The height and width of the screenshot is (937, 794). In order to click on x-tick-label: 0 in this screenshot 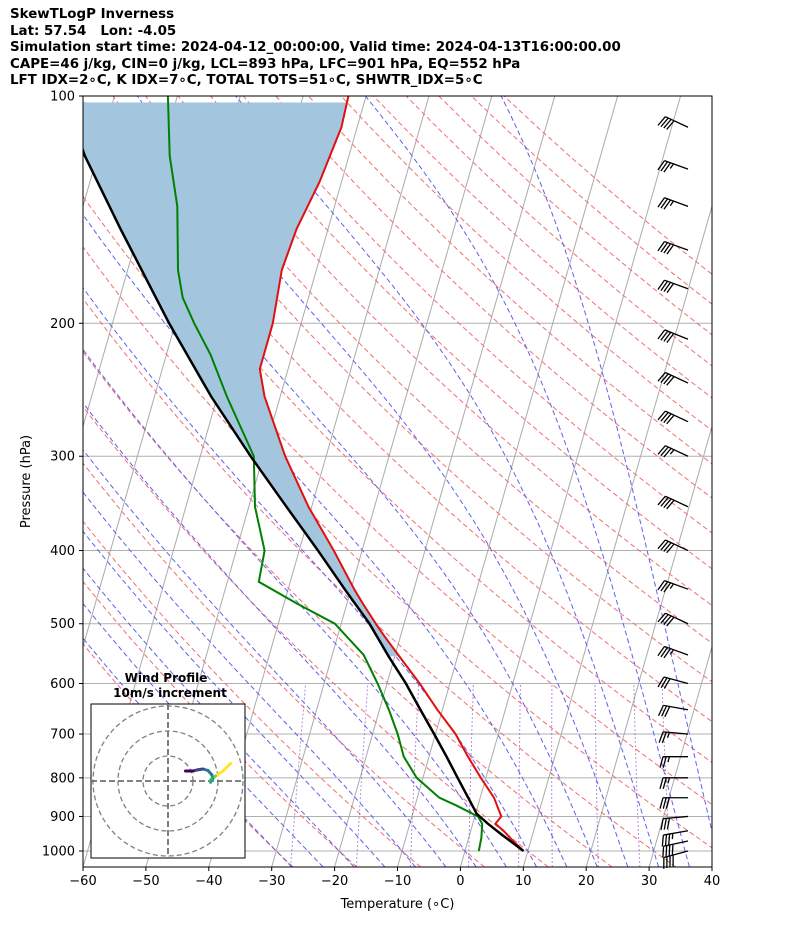, I will do `click(460, 881)`.